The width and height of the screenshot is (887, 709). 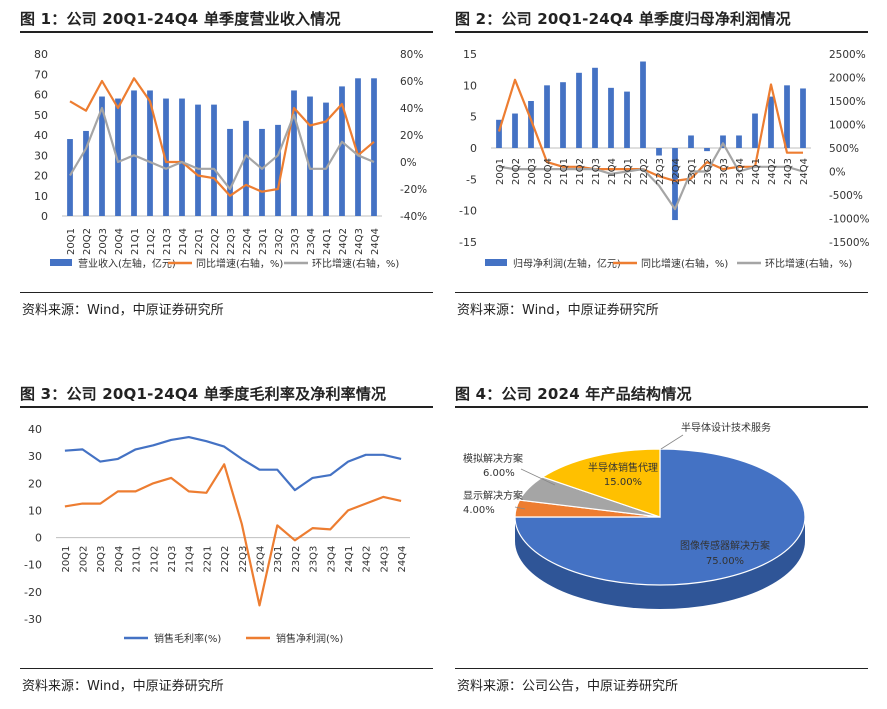 What do you see at coordinates (295, 241) in the screenshot?
I see `chart1-xtick: 23Q3` at bounding box center [295, 241].